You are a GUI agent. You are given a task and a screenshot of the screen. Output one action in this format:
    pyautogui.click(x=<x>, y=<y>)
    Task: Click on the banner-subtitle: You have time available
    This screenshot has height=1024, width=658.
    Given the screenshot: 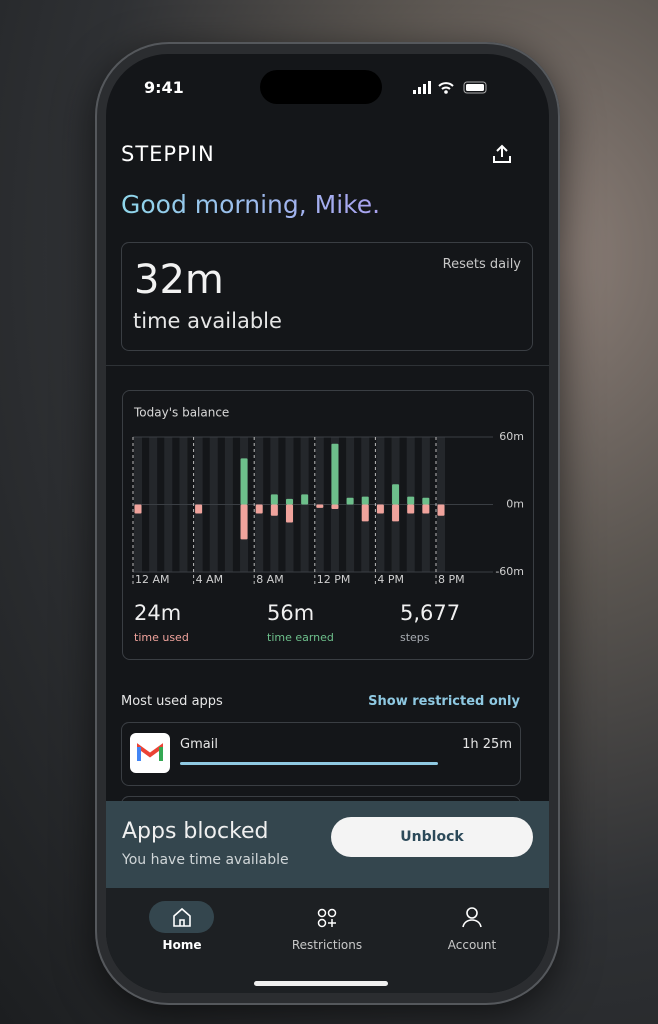 What is the action you would take?
    pyautogui.click(x=205, y=860)
    